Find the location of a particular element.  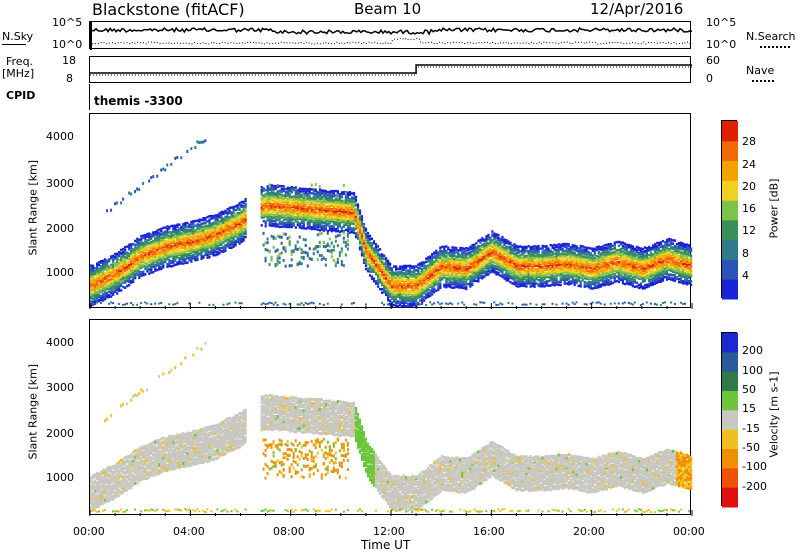

freq-plot is located at coordinates (391, 70).